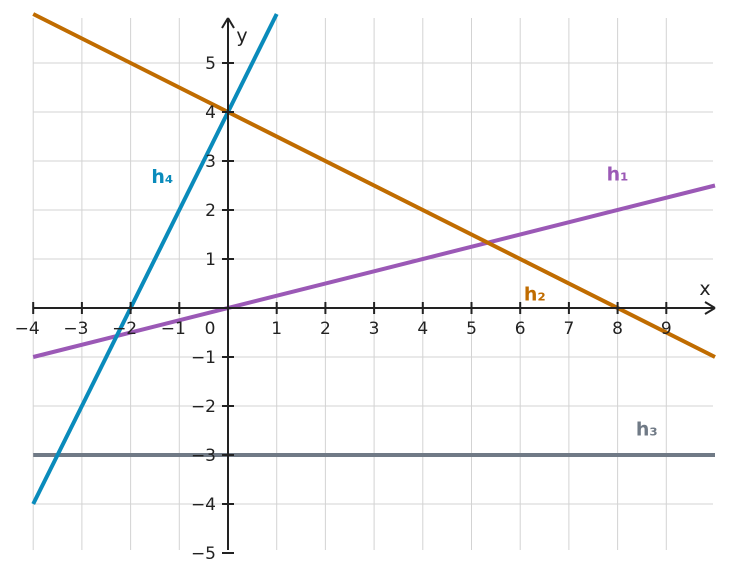  I want to click on series-label-4: h₄, so click(162, 177).